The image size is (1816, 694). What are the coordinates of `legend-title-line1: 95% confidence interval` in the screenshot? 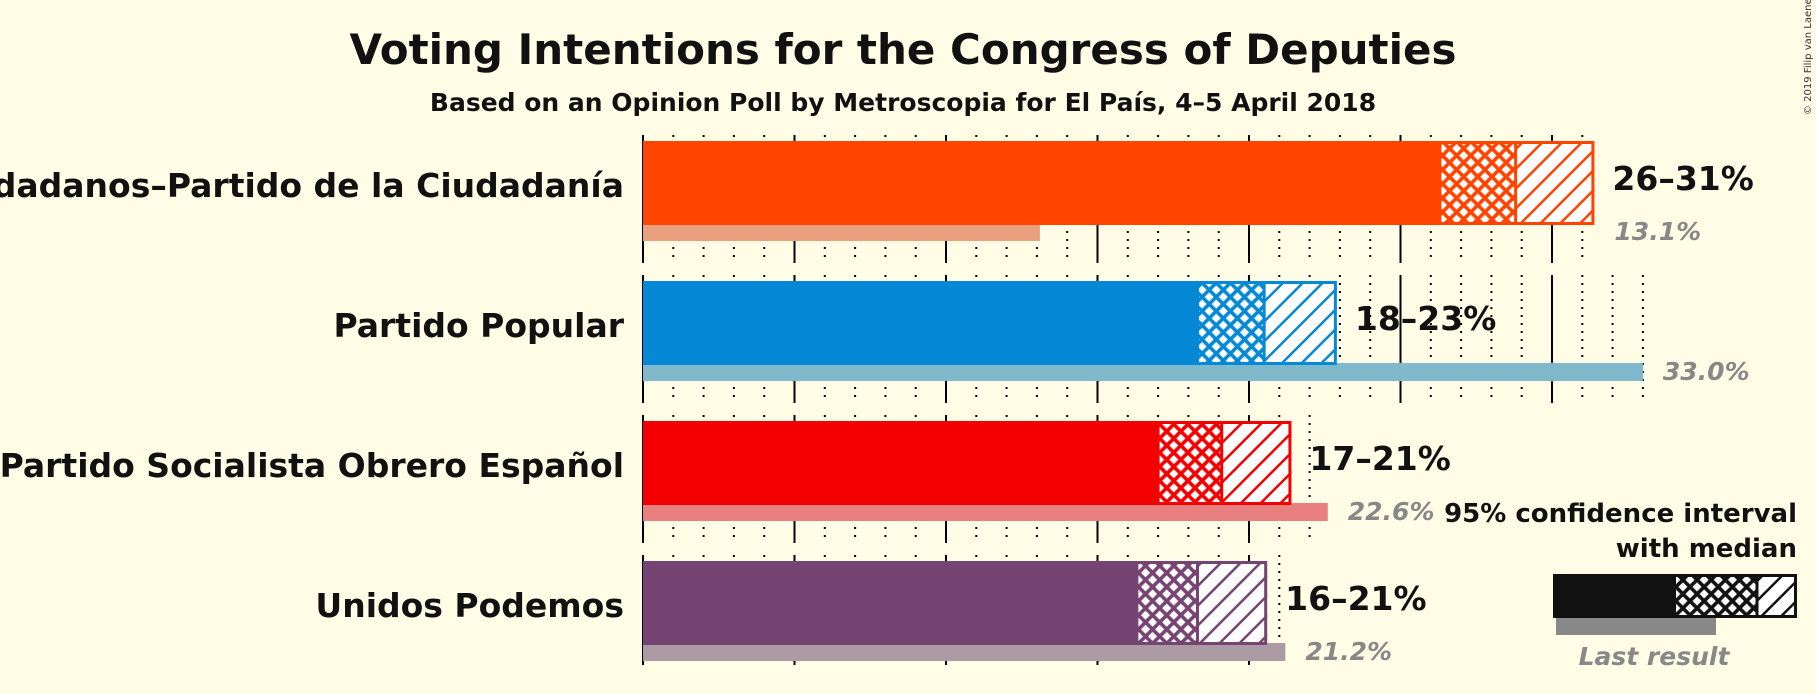 It's located at (1620, 514).